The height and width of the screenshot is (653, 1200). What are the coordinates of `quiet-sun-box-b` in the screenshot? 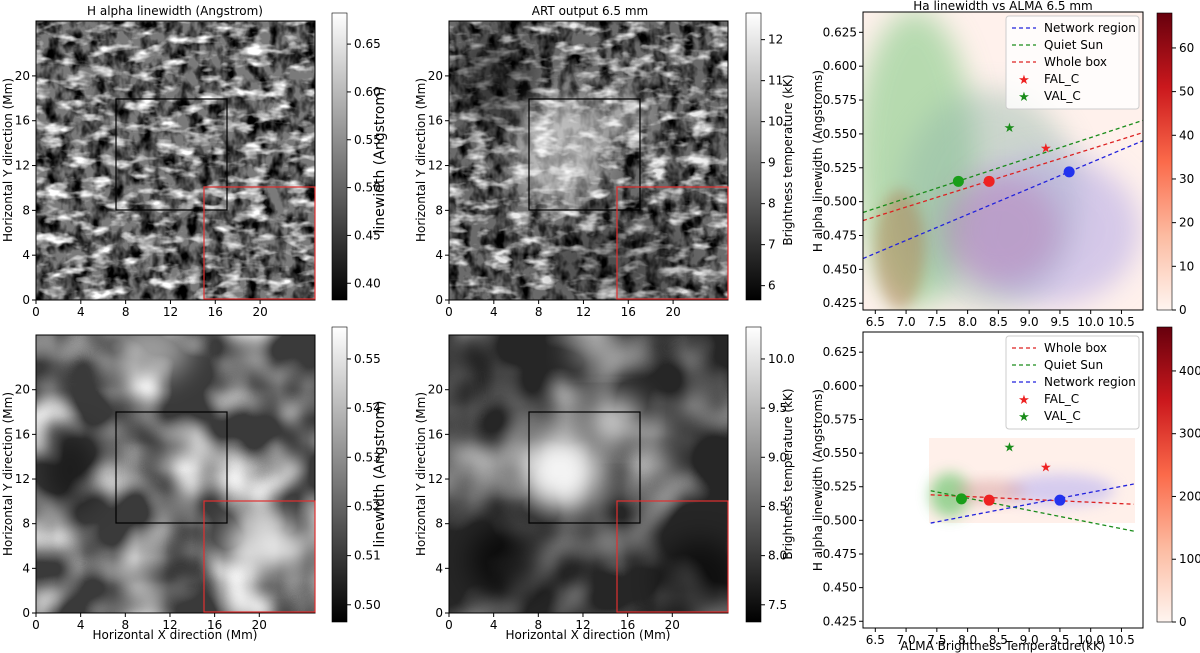 It's located at (672, 243).